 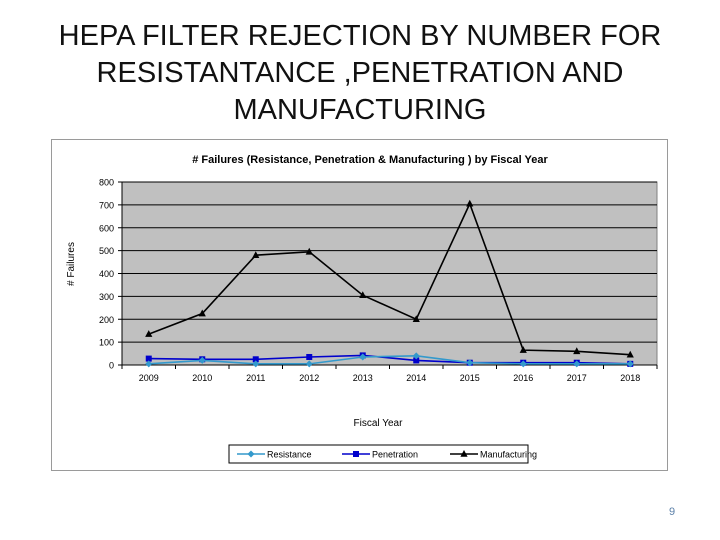 I want to click on x-tick-label: 2010, so click(x=202, y=378).